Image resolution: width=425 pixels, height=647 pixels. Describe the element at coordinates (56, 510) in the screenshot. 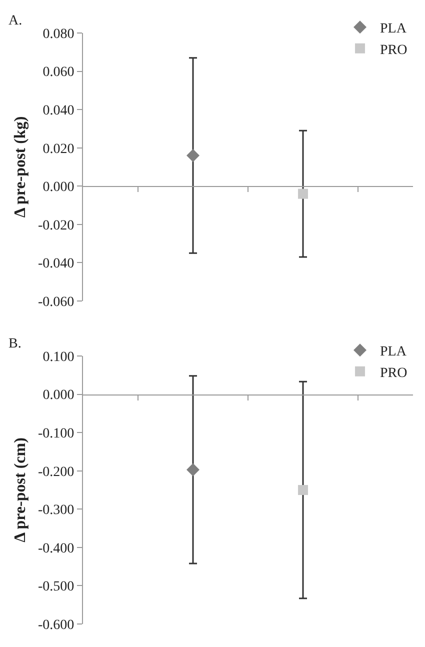

I see `y-tick-label: -0.300` at that location.